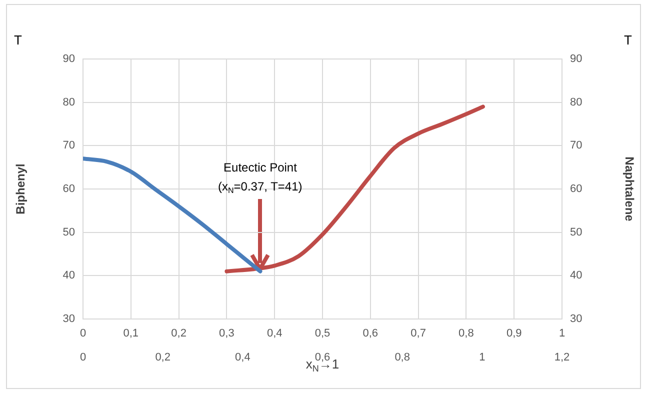  Describe the element at coordinates (562, 334) in the screenshot. I see `x-tick-label: 1` at that location.